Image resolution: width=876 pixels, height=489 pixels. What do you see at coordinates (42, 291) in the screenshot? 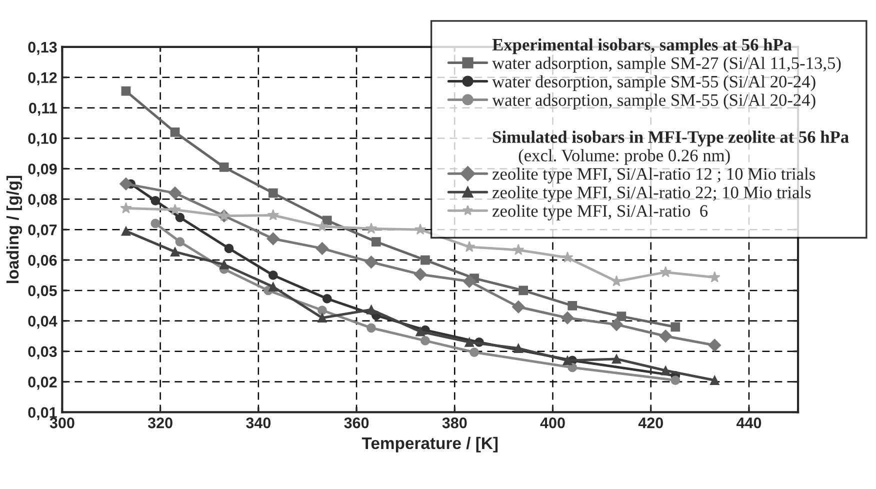
I see `y-tick-label: 0,05` at bounding box center [42, 291].